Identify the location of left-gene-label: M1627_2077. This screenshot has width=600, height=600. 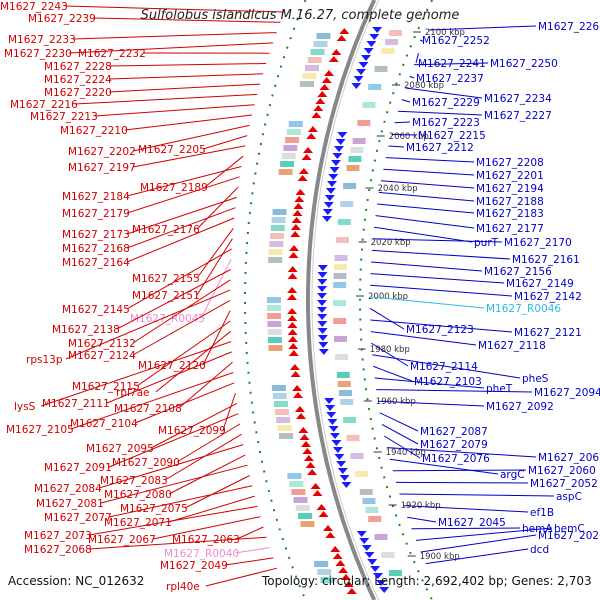
(78, 518).